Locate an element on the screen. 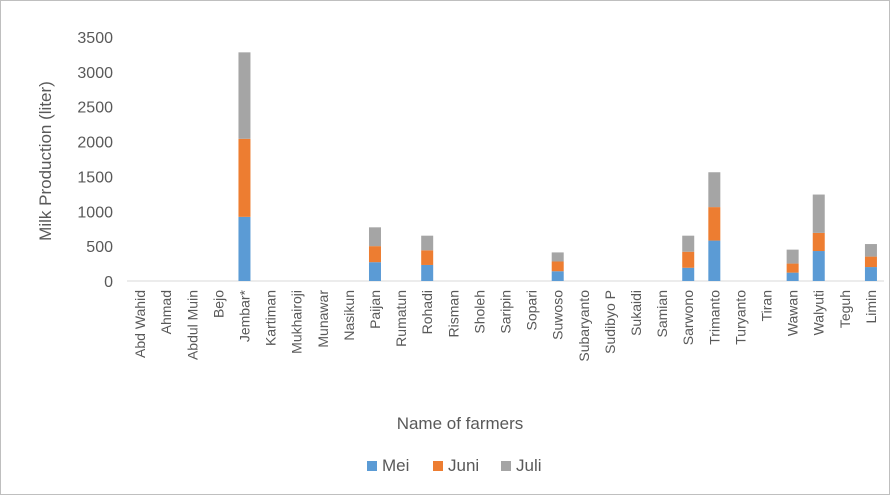  x-tick-label: Sukaidi is located at coordinates (636, 313).